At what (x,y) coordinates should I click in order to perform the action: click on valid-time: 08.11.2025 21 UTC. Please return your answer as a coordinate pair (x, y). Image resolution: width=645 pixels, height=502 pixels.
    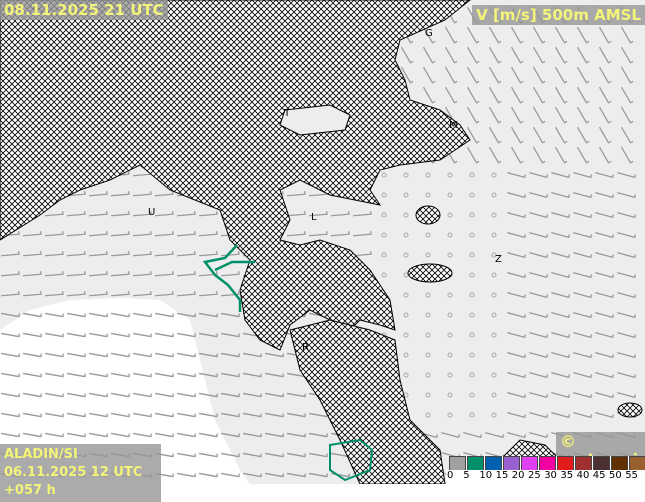
    Looking at the image, I should click on (84, 10).